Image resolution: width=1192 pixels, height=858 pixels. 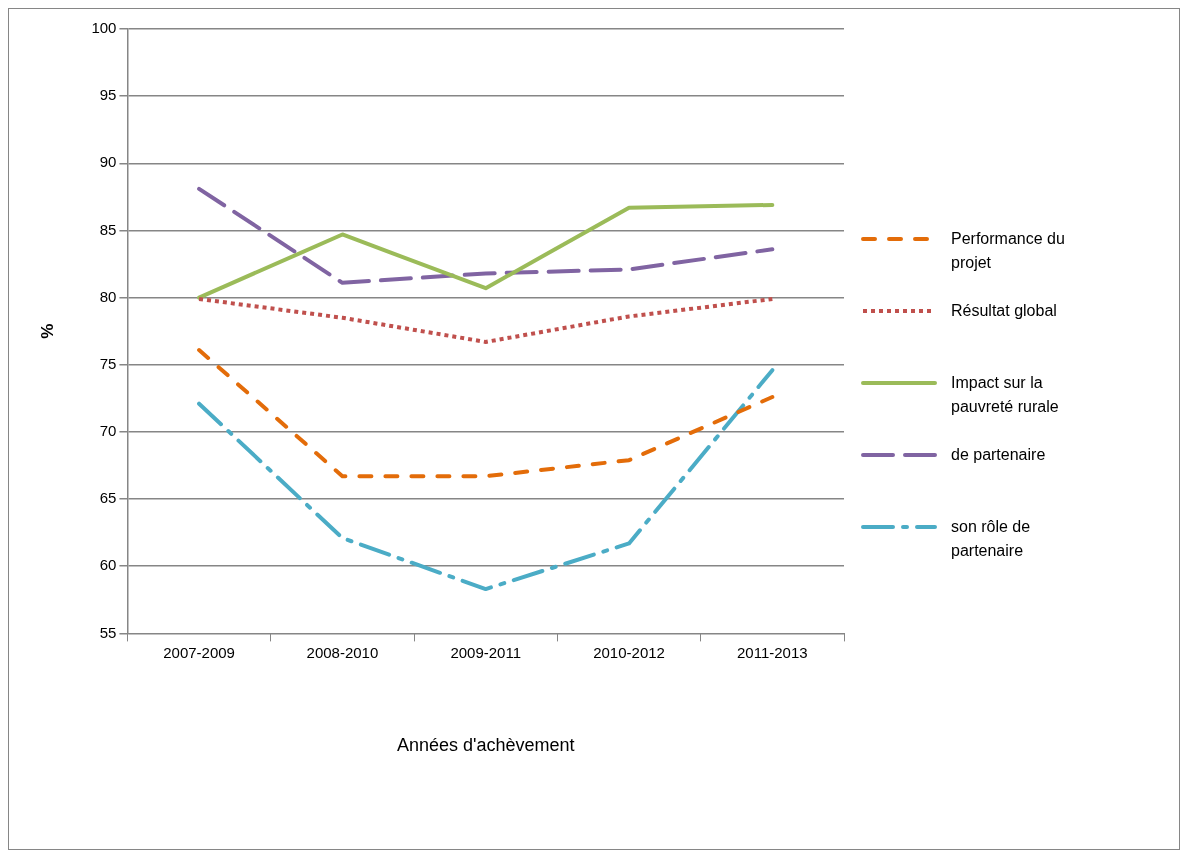 I want to click on y-tick-label: 85, so click(x=108, y=229).